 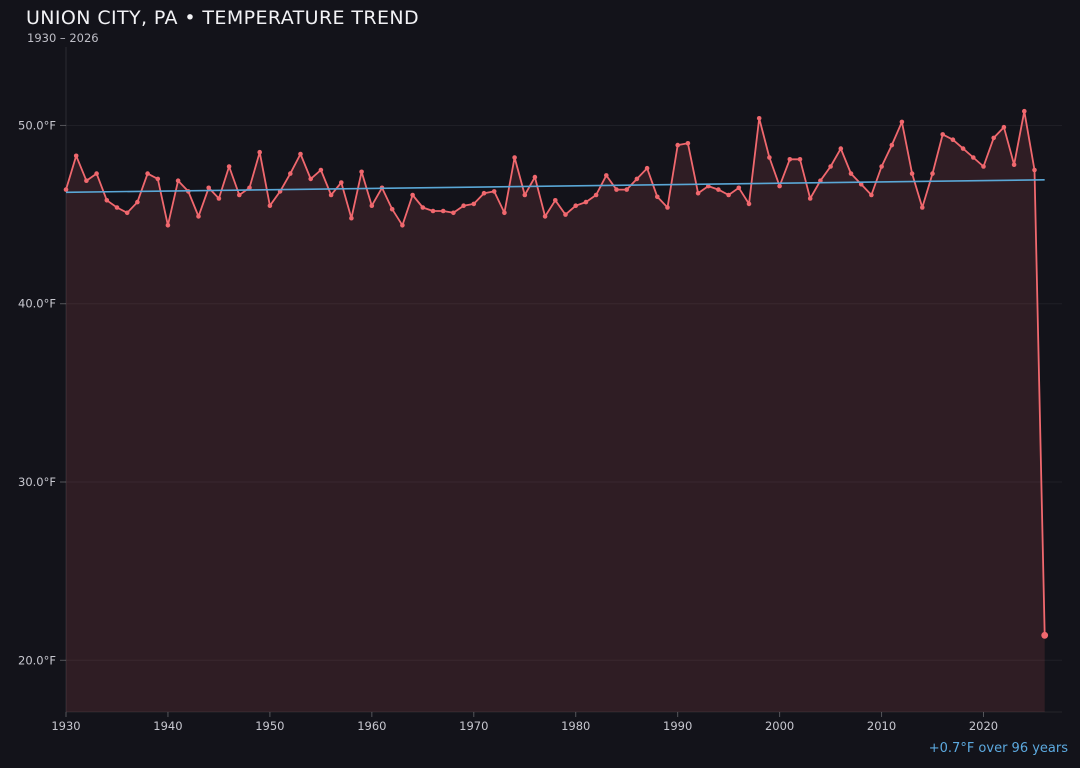 I want to click on x-tick-label: 1930, so click(x=65, y=726).